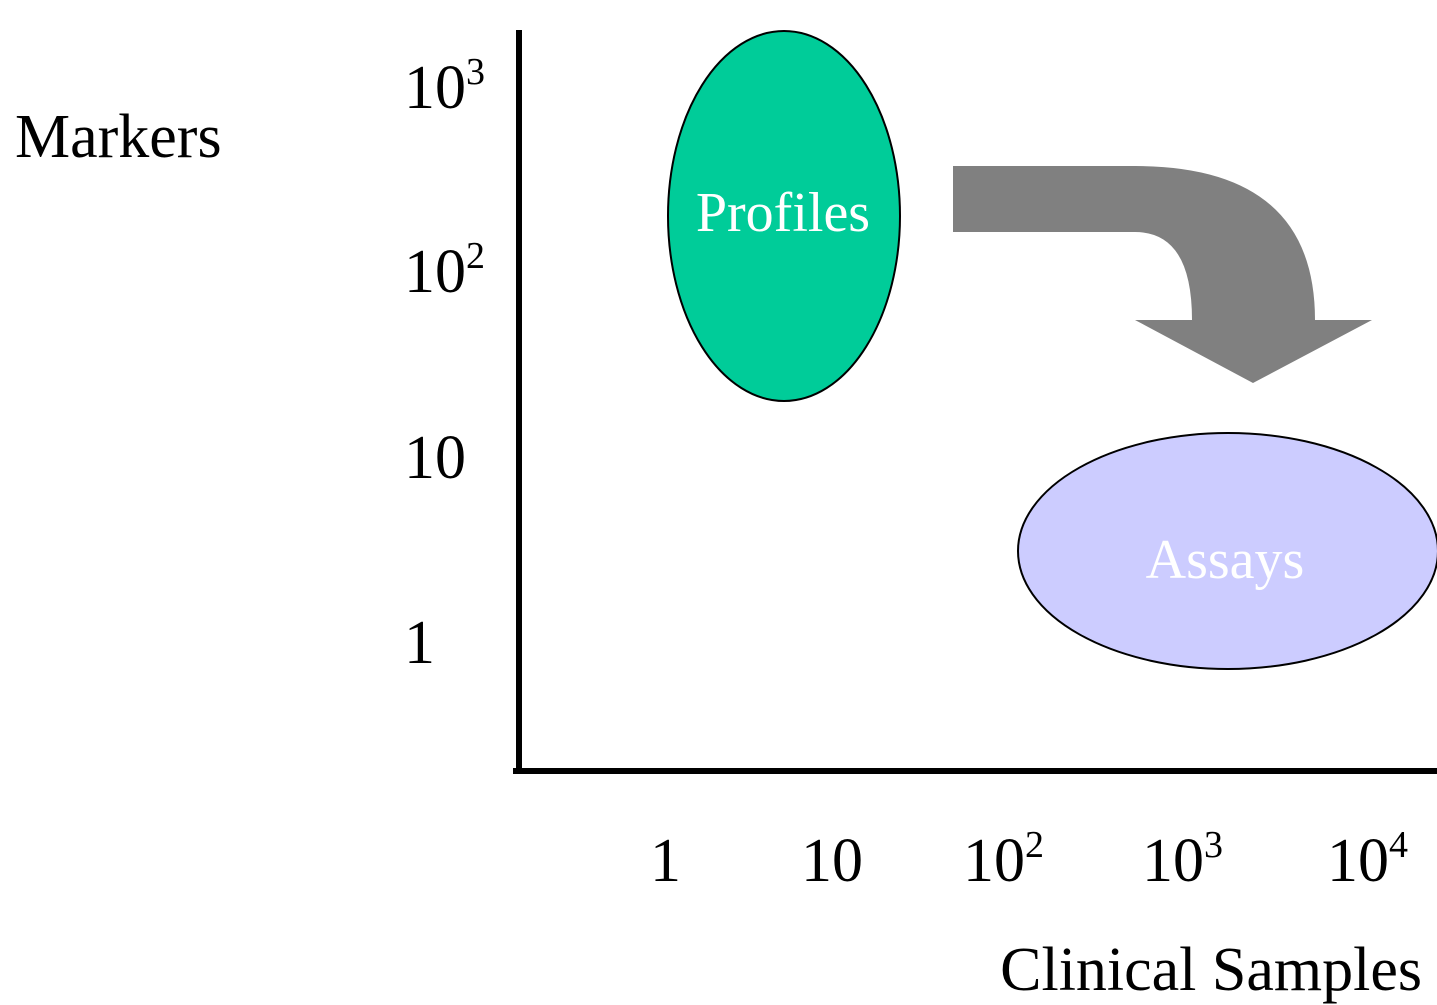  Describe the element at coordinates (1211, 970) in the screenshot. I see `x-axis-label: Clinical Samples` at that location.